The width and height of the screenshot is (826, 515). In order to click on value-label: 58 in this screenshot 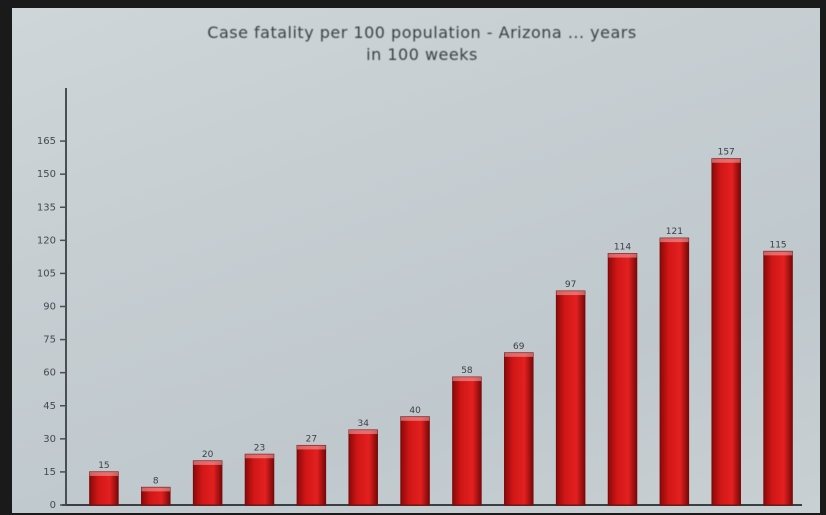, I will do `click(467, 371)`.